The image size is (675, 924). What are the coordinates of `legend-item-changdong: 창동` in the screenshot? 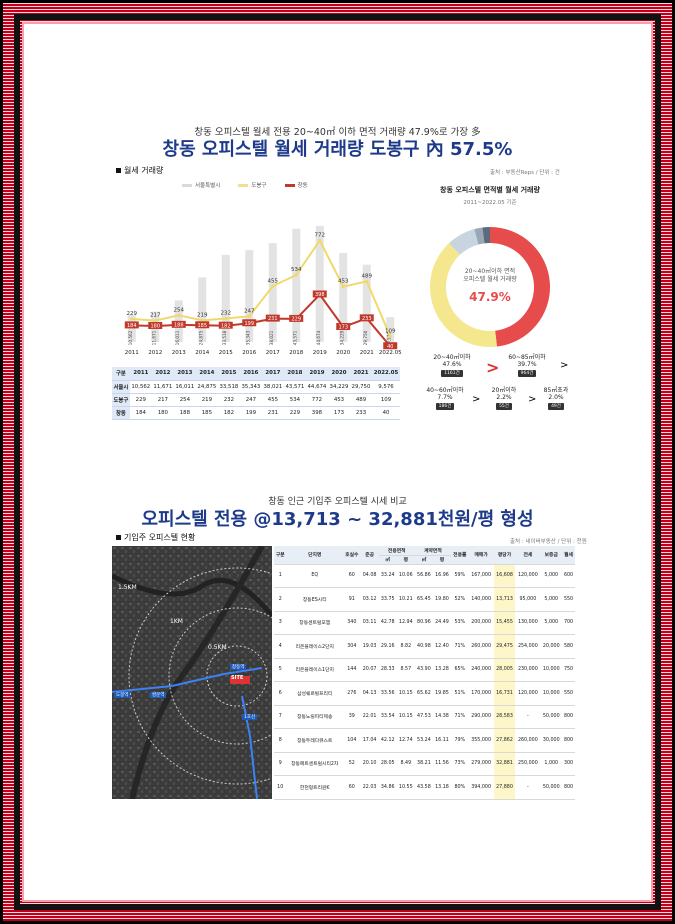 It's located at (296, 185).